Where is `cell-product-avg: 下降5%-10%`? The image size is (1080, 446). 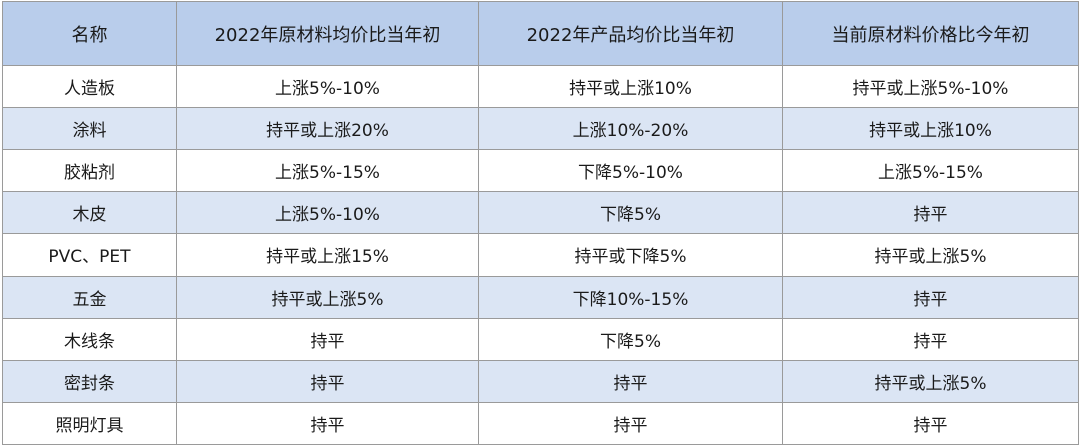
cell-product-avg: 下降5%-10% is located at coordinates (630, 171).